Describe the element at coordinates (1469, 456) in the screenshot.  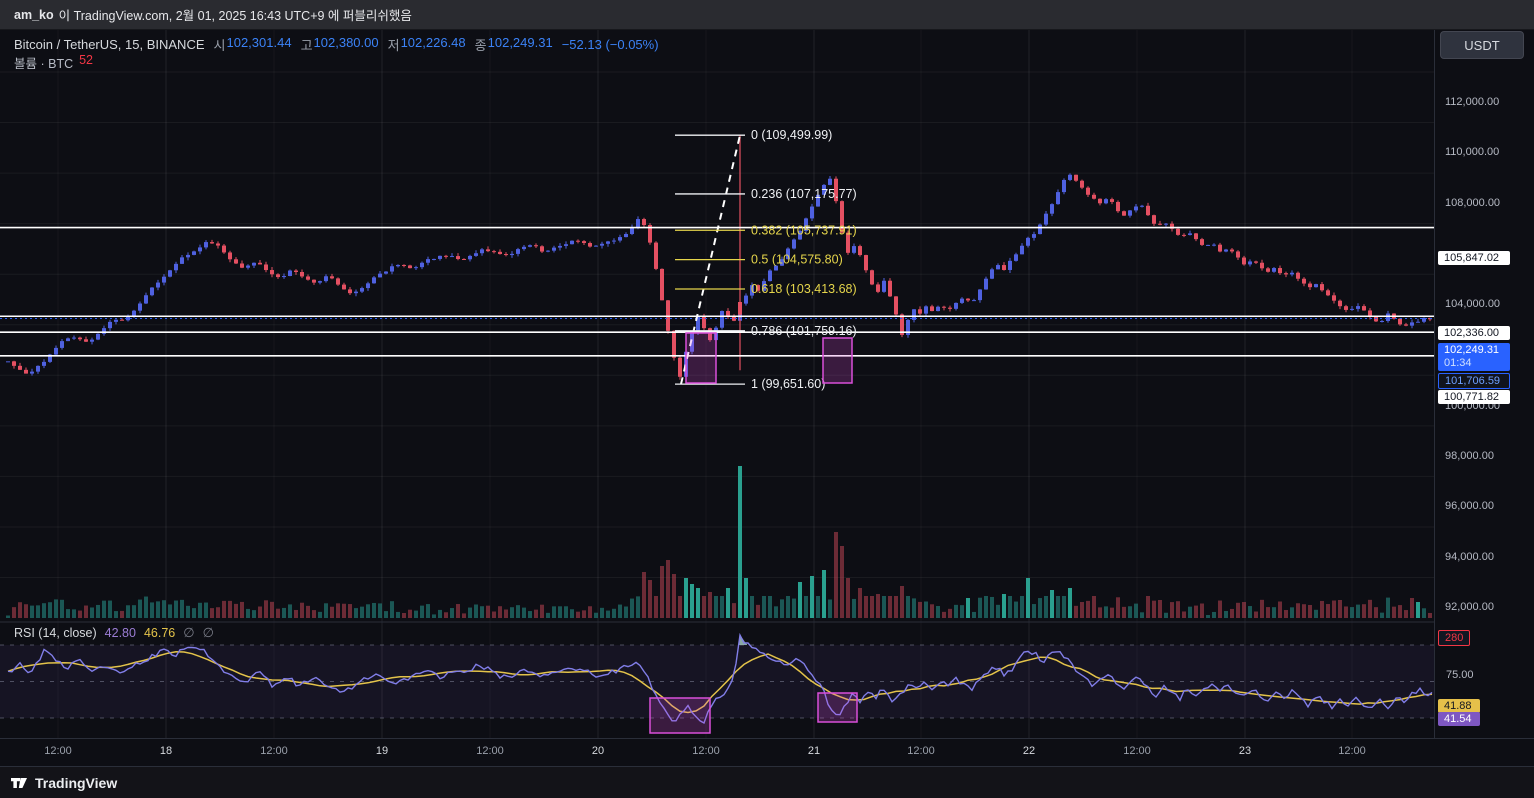
I see `price-axis-tick: 98,000.00` at that location.